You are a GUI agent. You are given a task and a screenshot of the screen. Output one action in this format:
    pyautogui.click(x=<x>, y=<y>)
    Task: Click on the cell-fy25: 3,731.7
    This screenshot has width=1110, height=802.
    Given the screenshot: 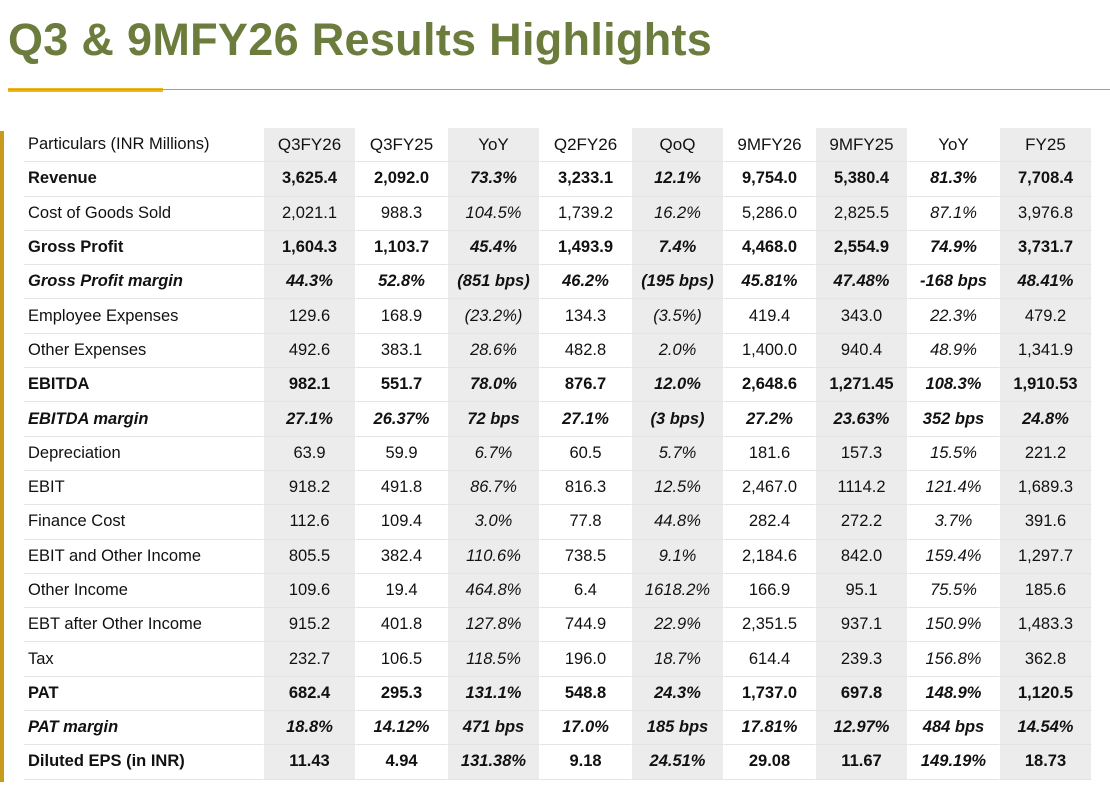 What is the action you would take?
    pyautogui.click(x=1046, y=248)
    